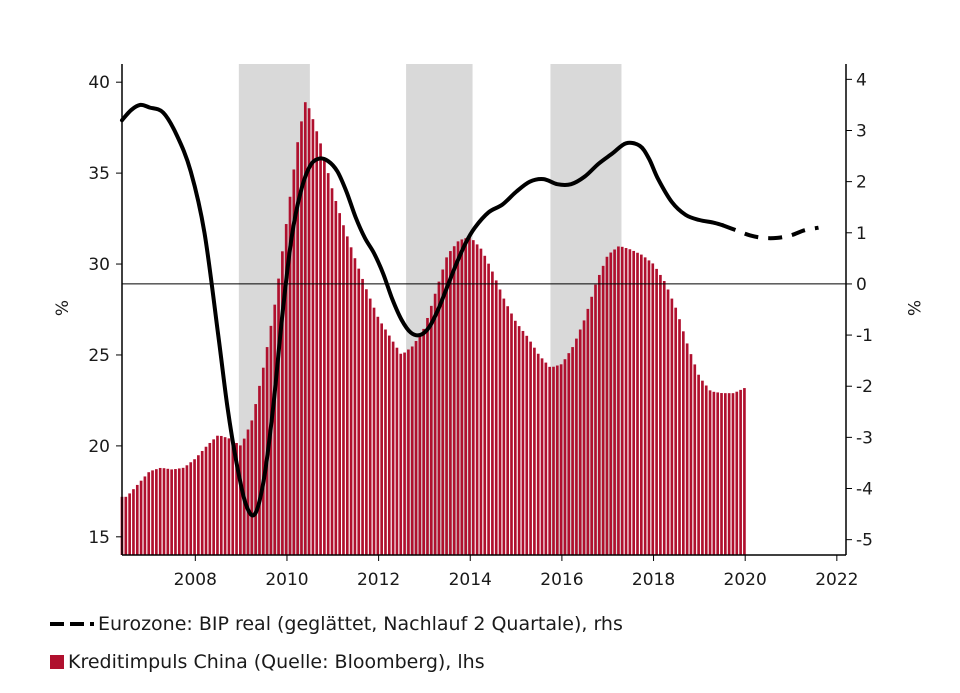 This screenshot has width=960, height=693. Describe the element at coordinates (836, 580) in the screenshot. I see `x-tick-label-2022: 2022` at that location.